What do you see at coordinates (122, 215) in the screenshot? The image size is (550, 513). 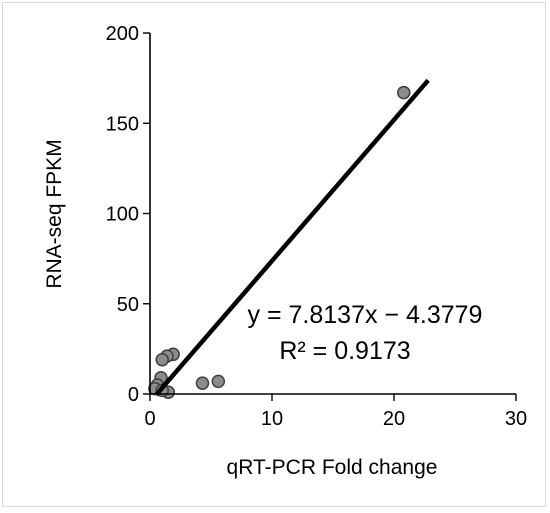 I see `y-tick-label: 100` at bounding box center [122, 215].